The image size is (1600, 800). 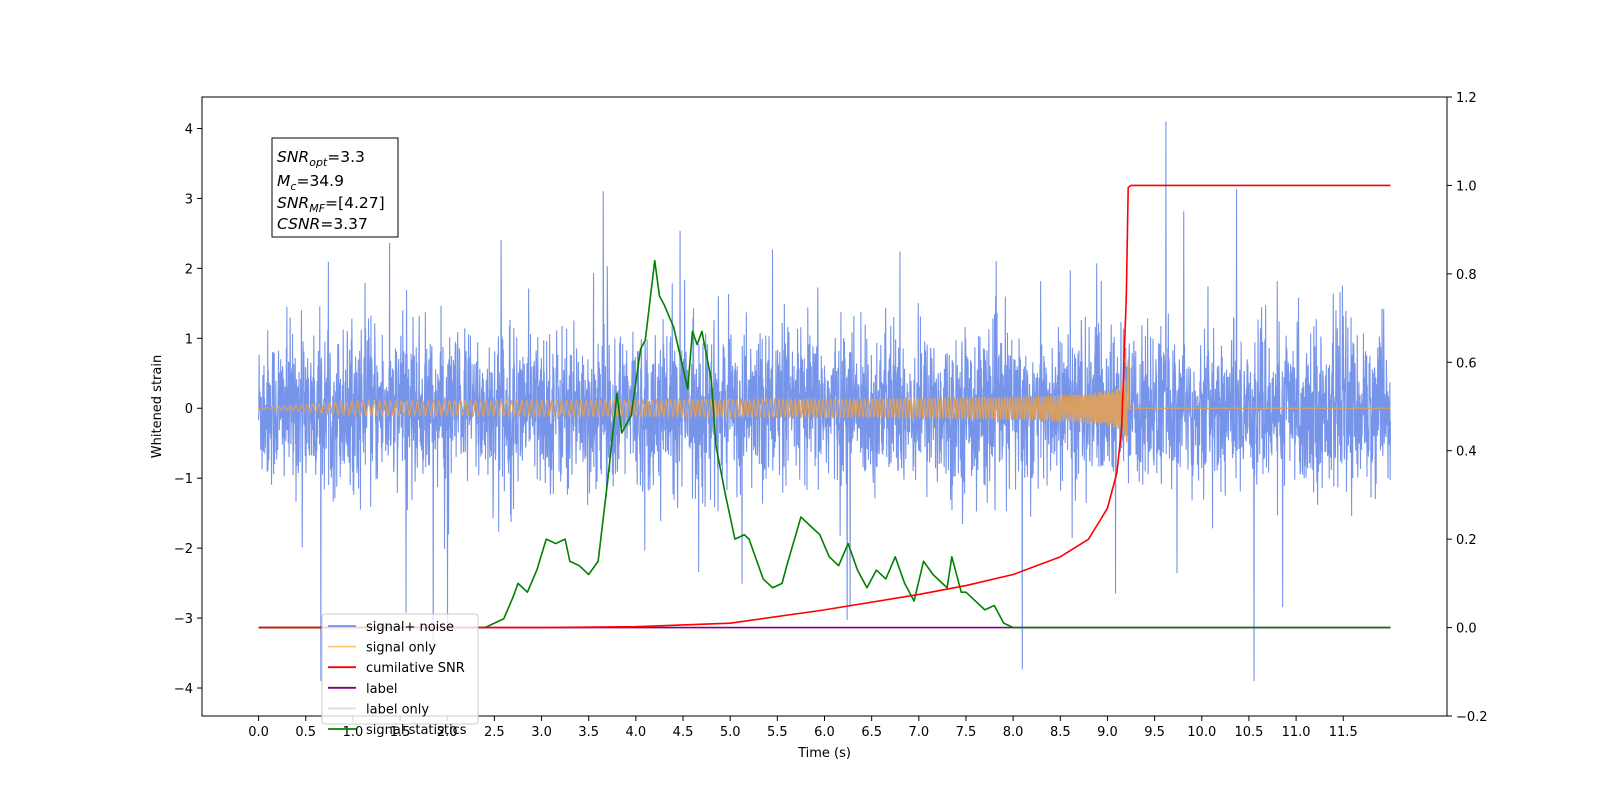 What do you see at coordinates (871, 732) in the screenshot?
I see `x-tick-label: 6.5` at bounding box center [871, 732].